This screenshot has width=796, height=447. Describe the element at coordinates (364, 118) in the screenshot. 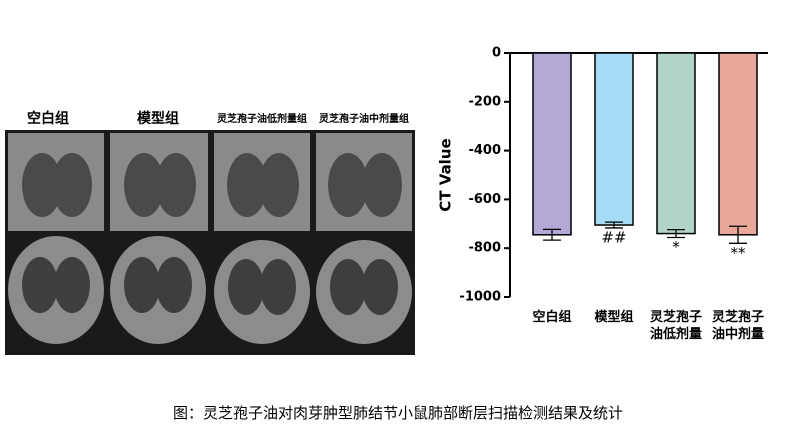

I see `image-label: 灵芝孢子油中剂量组` at that location.